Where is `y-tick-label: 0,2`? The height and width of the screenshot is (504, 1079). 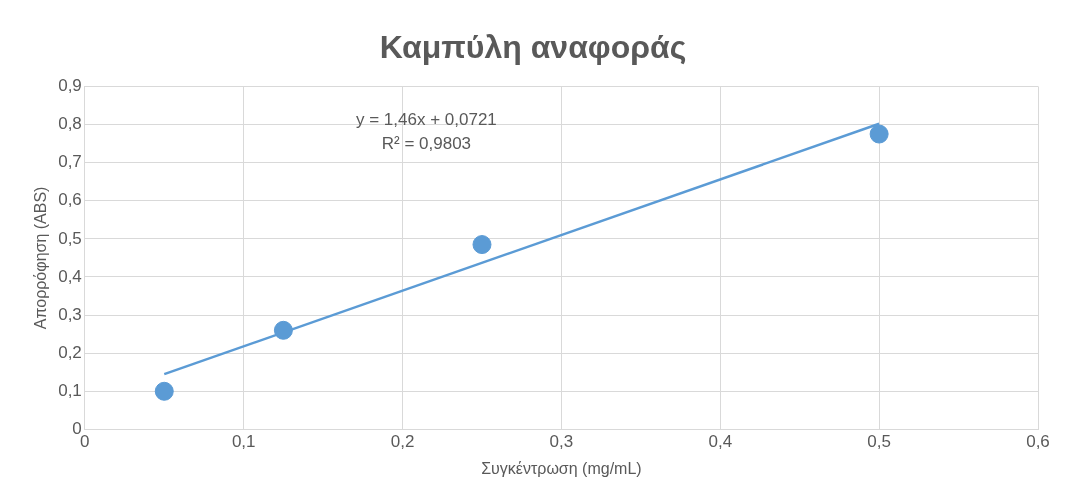 y-tick-label: 0,2 is located at coordinates (70, 352).